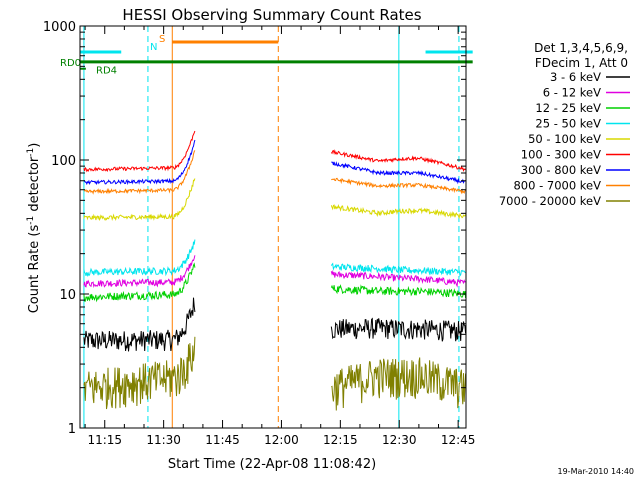 The height and width of the screenshot is (480, 640). I want to click on legend-label-5: 100 - 300 keV, so click(561, 155).